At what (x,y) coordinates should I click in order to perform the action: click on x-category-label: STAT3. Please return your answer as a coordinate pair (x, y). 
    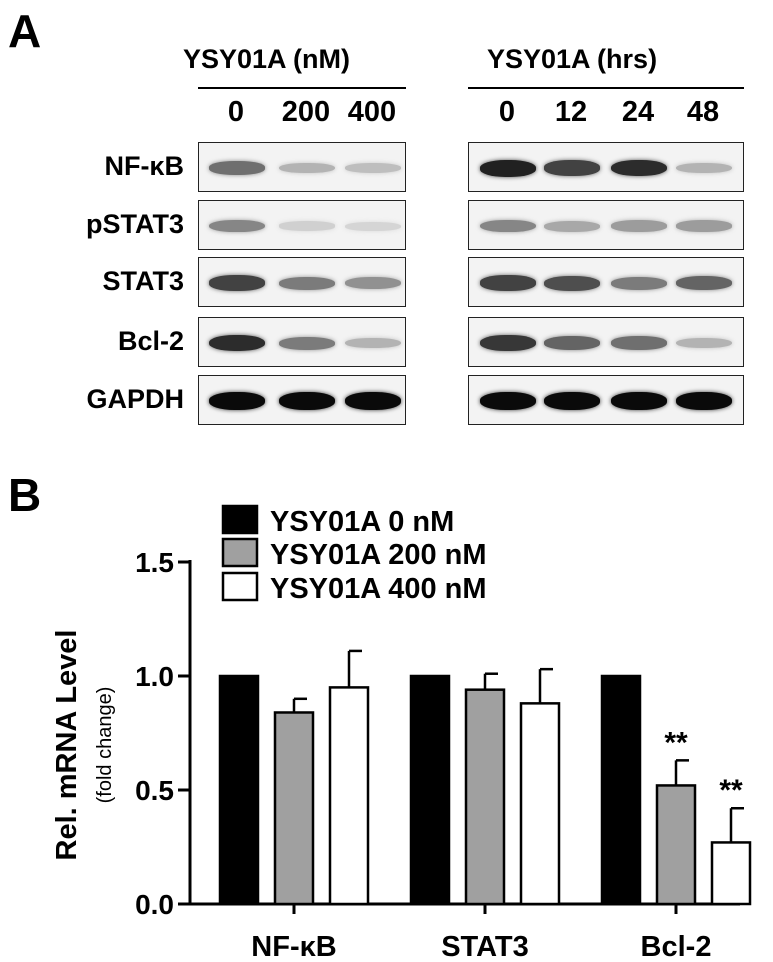
    Looking at the image, I should click on (485, 944).